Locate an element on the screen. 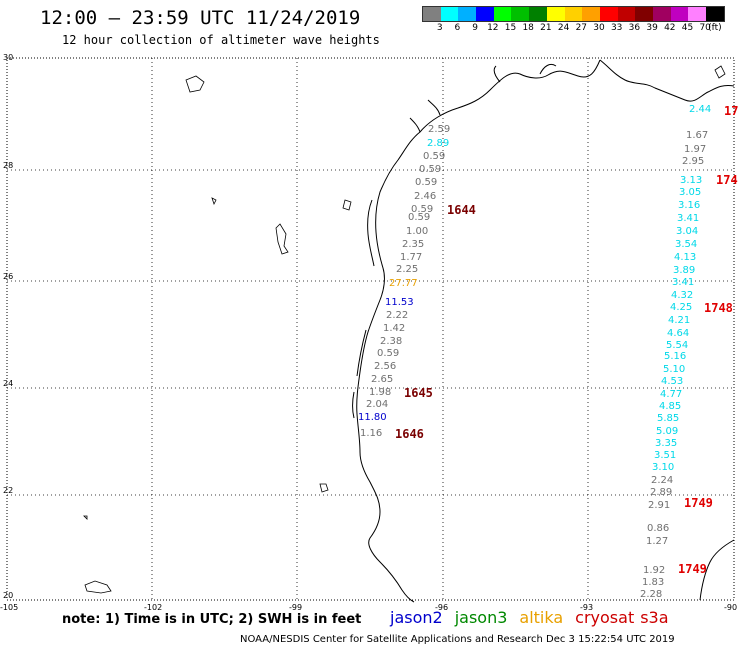 The height and width of the screenshot is (650, 740). wave-height-reading: 5.16 is located at coordinates (675, 356).